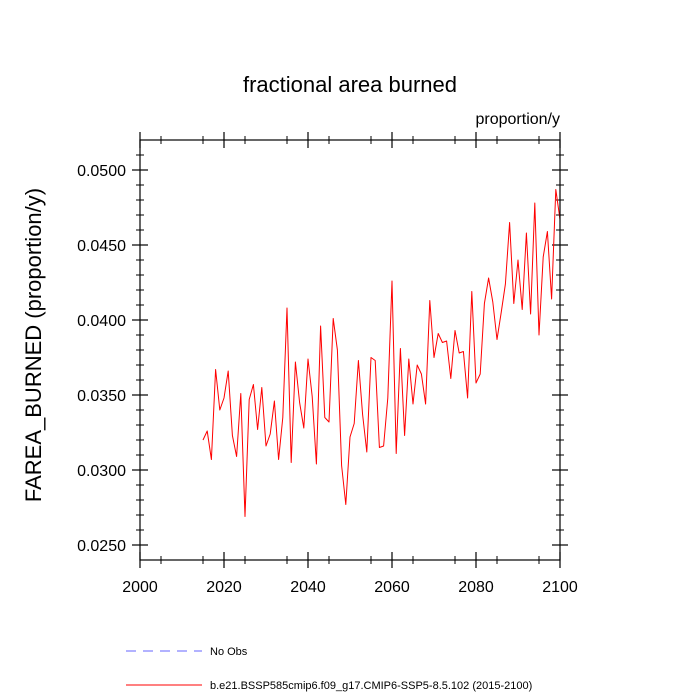 The image size is (700, 700). What do you see at coordinates (101, 321) in the screenshot?
I see `y-tick-label: 0.0400` at bounding box center [101, 321].